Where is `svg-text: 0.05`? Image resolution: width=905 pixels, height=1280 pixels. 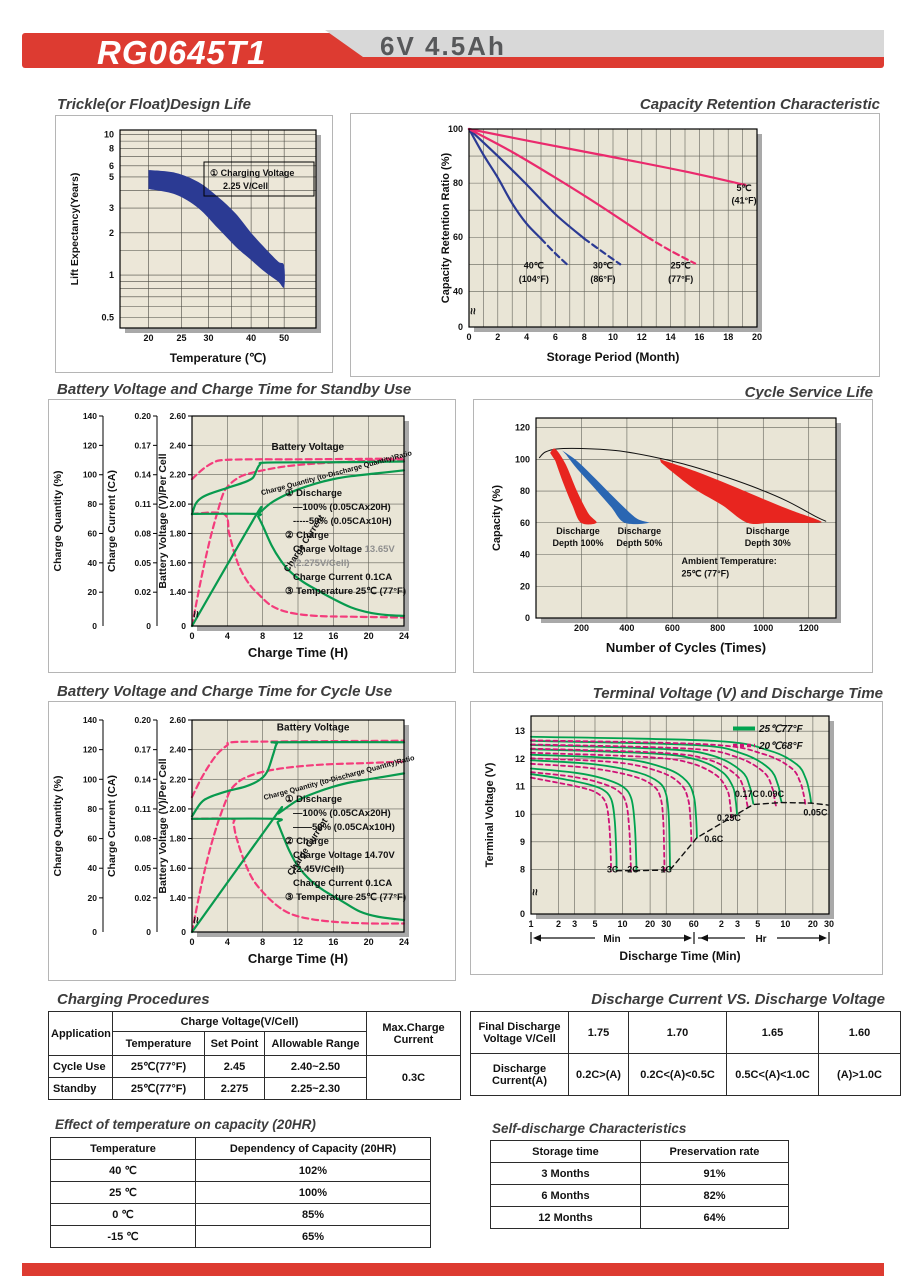
svg-text: 0.05 is located at coordinates (142, 563).